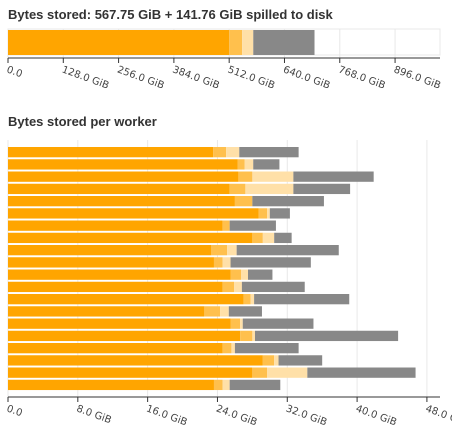 This screenshot has height=445, width=452. What do you see at coordinates (196, 75) in the screenshot?
I see `total-tick: 384.0 GiB` at bounding box center [196, 75].